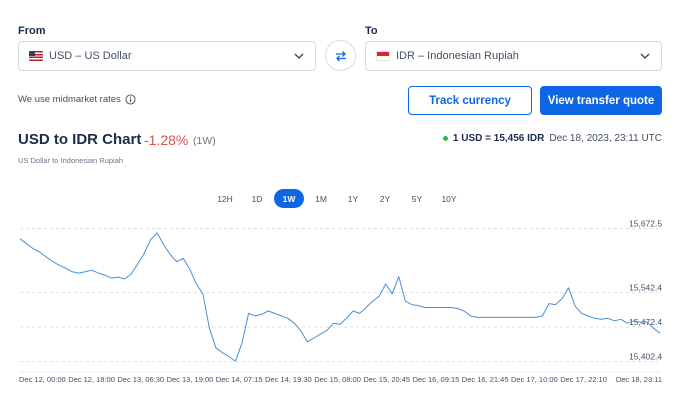  I want to click on x-tick-label: Dec 12, 00:00, so click(42, 379).